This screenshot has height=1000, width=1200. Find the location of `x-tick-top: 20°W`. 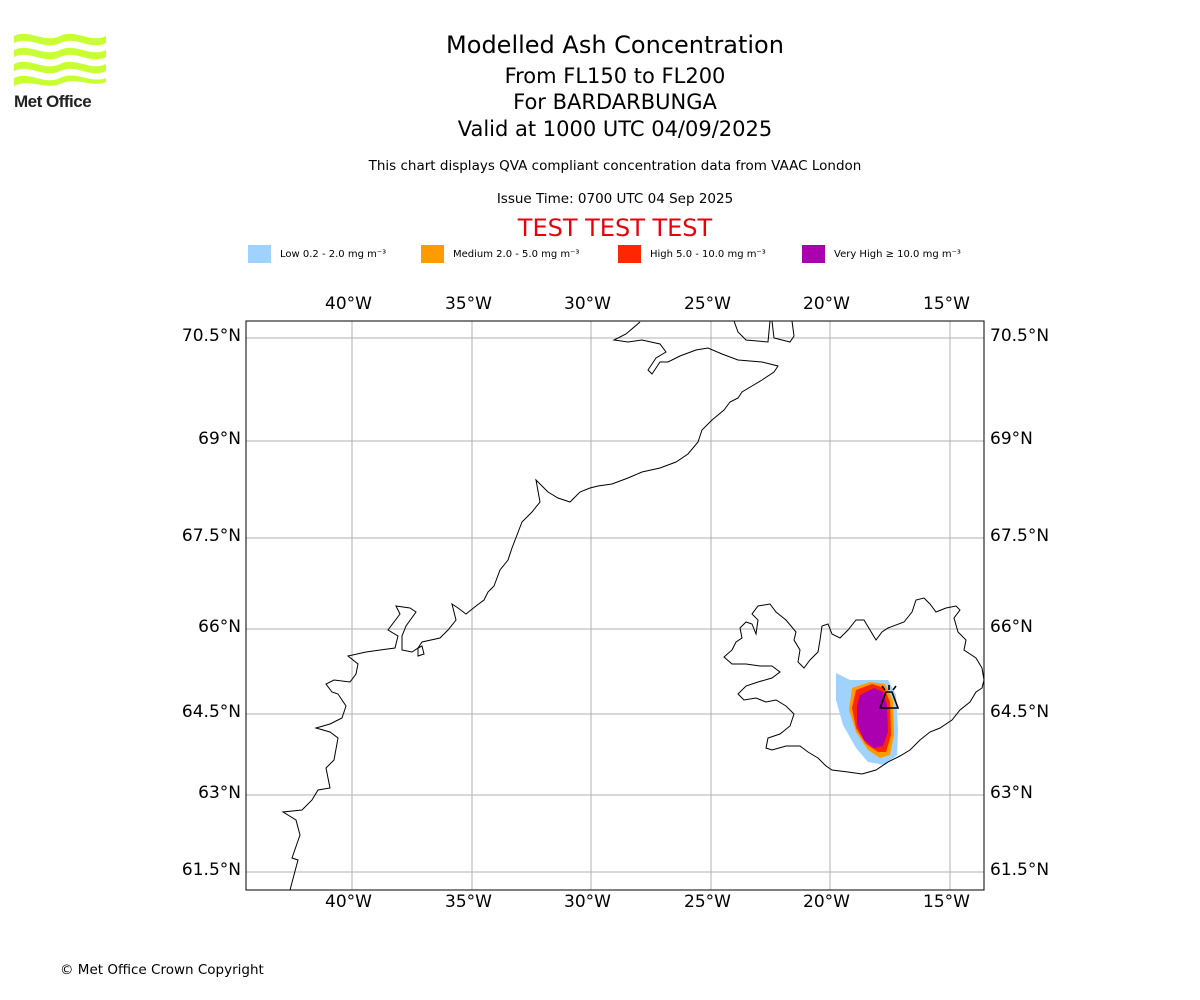

x-tick-top: 20°W is located at coordinates (826, 304).